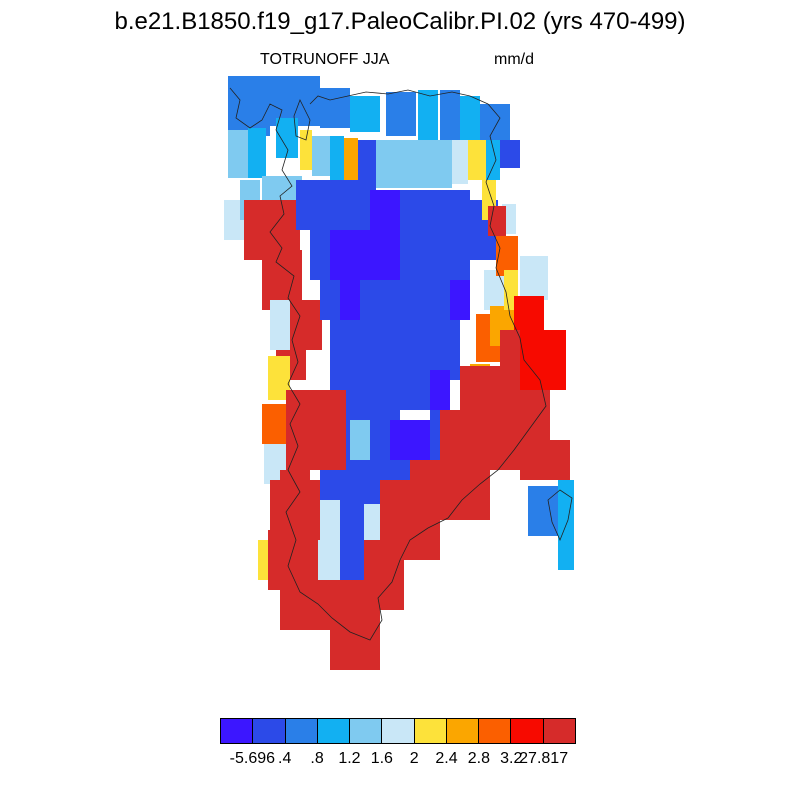 This screenshot has height=800, width=800. Describe the element at coordinates (511, 758) in the screenshot. I see `colorbar-label: 3.2` at that location.